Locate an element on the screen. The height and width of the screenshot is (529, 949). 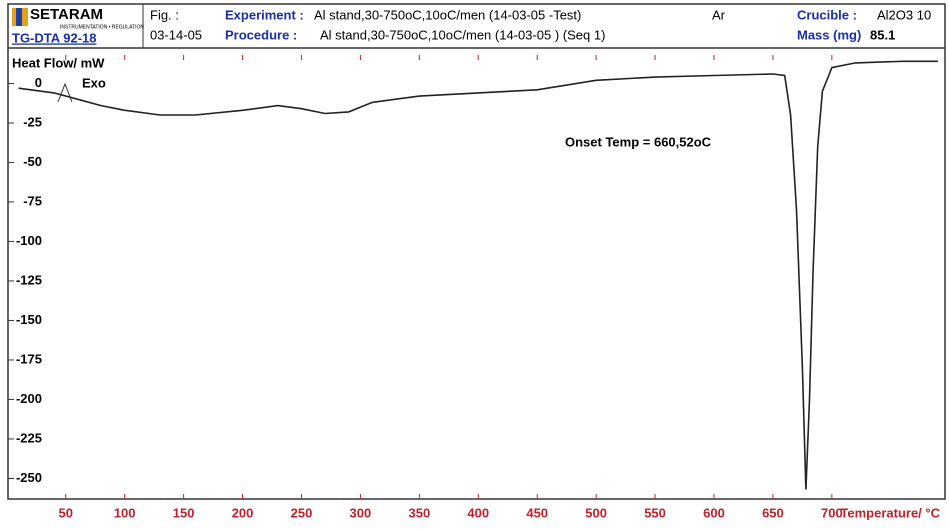
x-tick-label: 500 is located at coordinates (596, 512).